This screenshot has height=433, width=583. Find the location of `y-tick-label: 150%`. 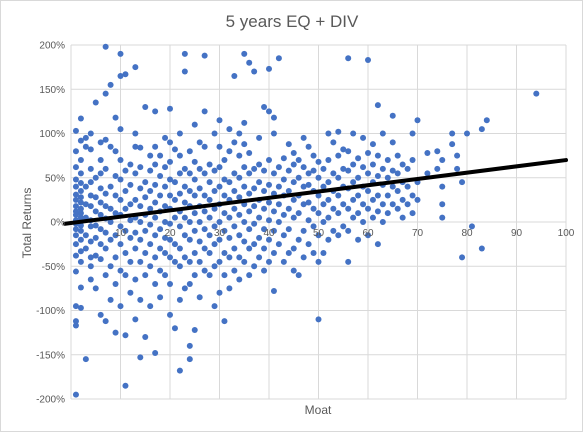

y-tick-label: 150% is located at coordinates (52, 90).